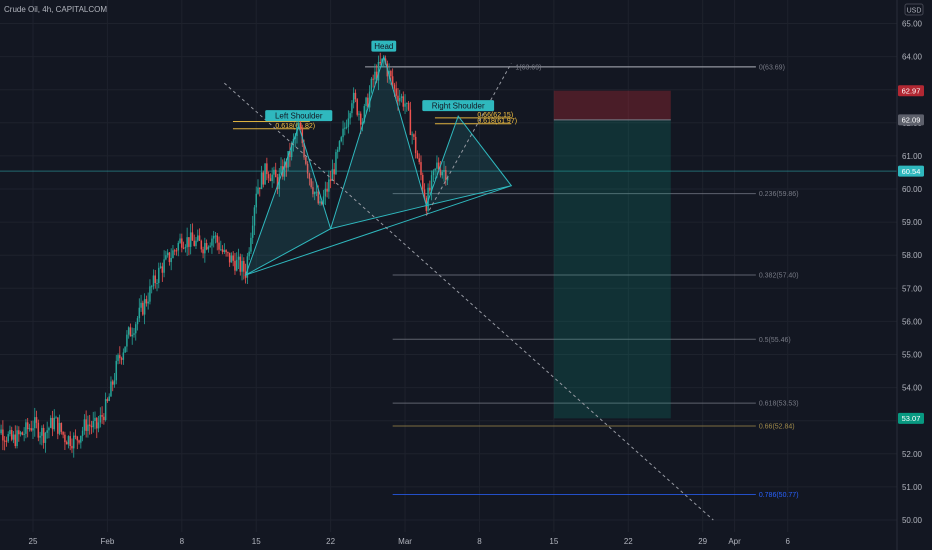  I want to click on time-tick-label: 6, so click(788, 541).